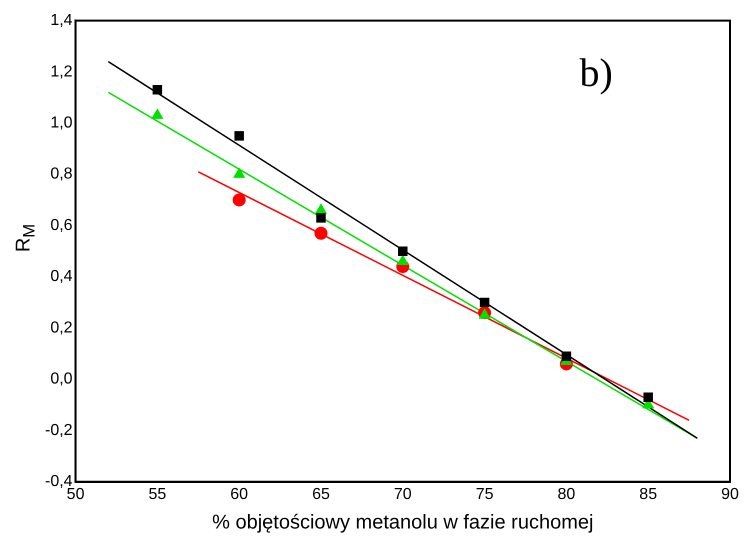 Image resolution: width=752 pixels, height=547 pixels. Describe the element at coordinates (485, 494) in the screenshot. I see `x-tick-label: 75` at that location.